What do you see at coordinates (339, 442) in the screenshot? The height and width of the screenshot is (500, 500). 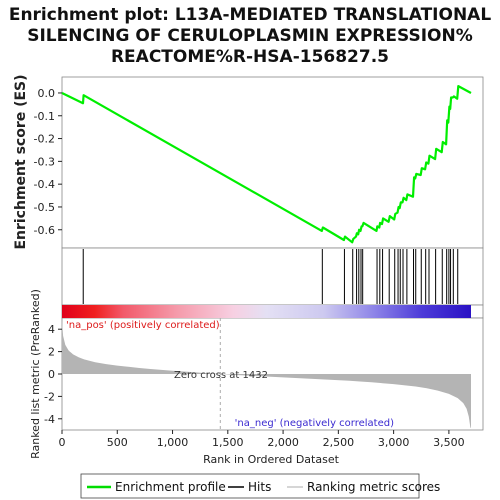 I see `x-tick-label: 2,500` at bounding box center [339, 442].